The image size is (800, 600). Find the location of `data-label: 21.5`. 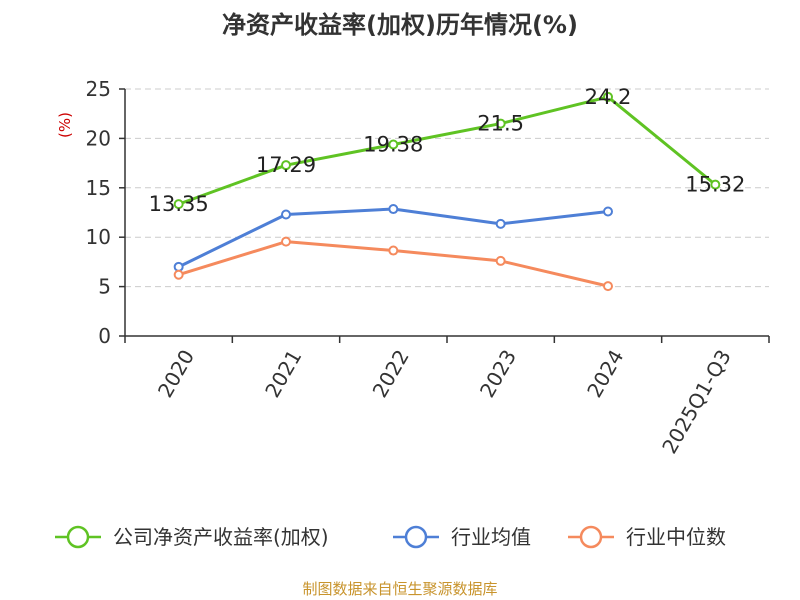

data-label: 21.5 is located at coordinates (500, 124).